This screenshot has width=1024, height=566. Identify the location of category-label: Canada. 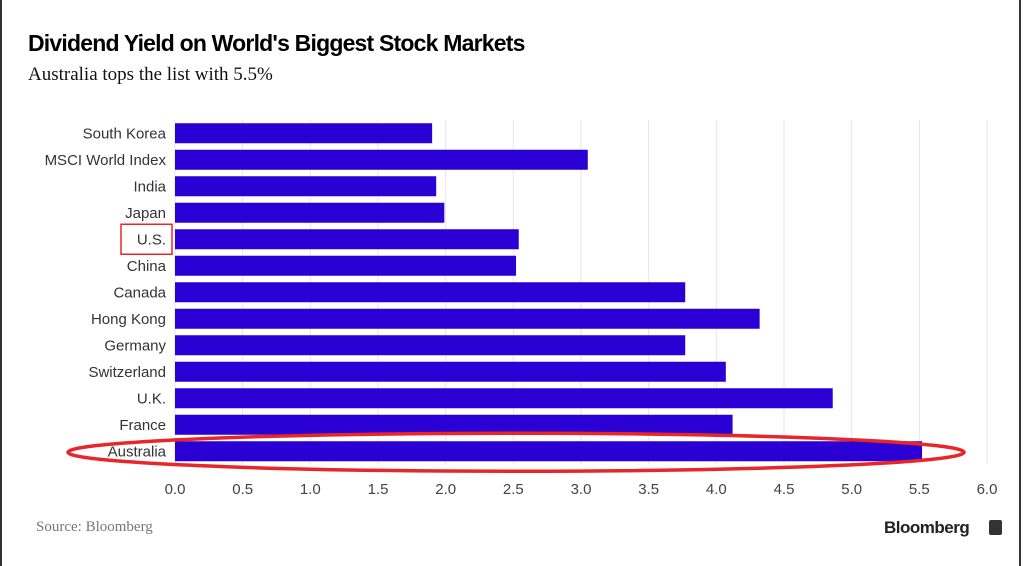
(139, 292).